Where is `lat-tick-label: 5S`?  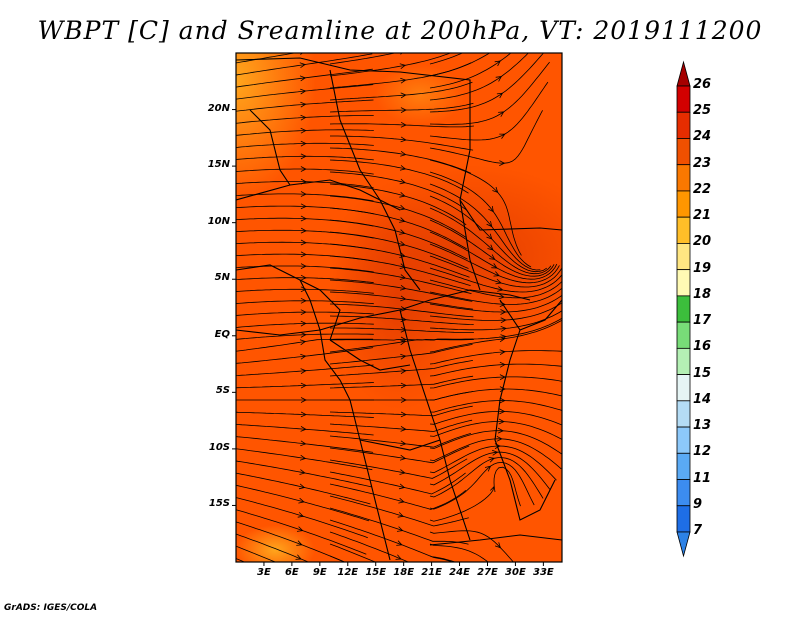
lat-tick-label: 5S is located at coordinates (222, 391).